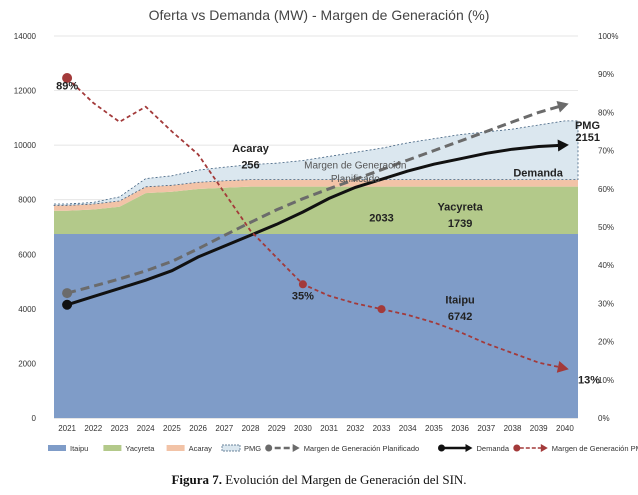  What do you see at coordinates (606, 189) in the screenshot?
I see `y2-tick-label: 60%` at bounding box center [606, 189].